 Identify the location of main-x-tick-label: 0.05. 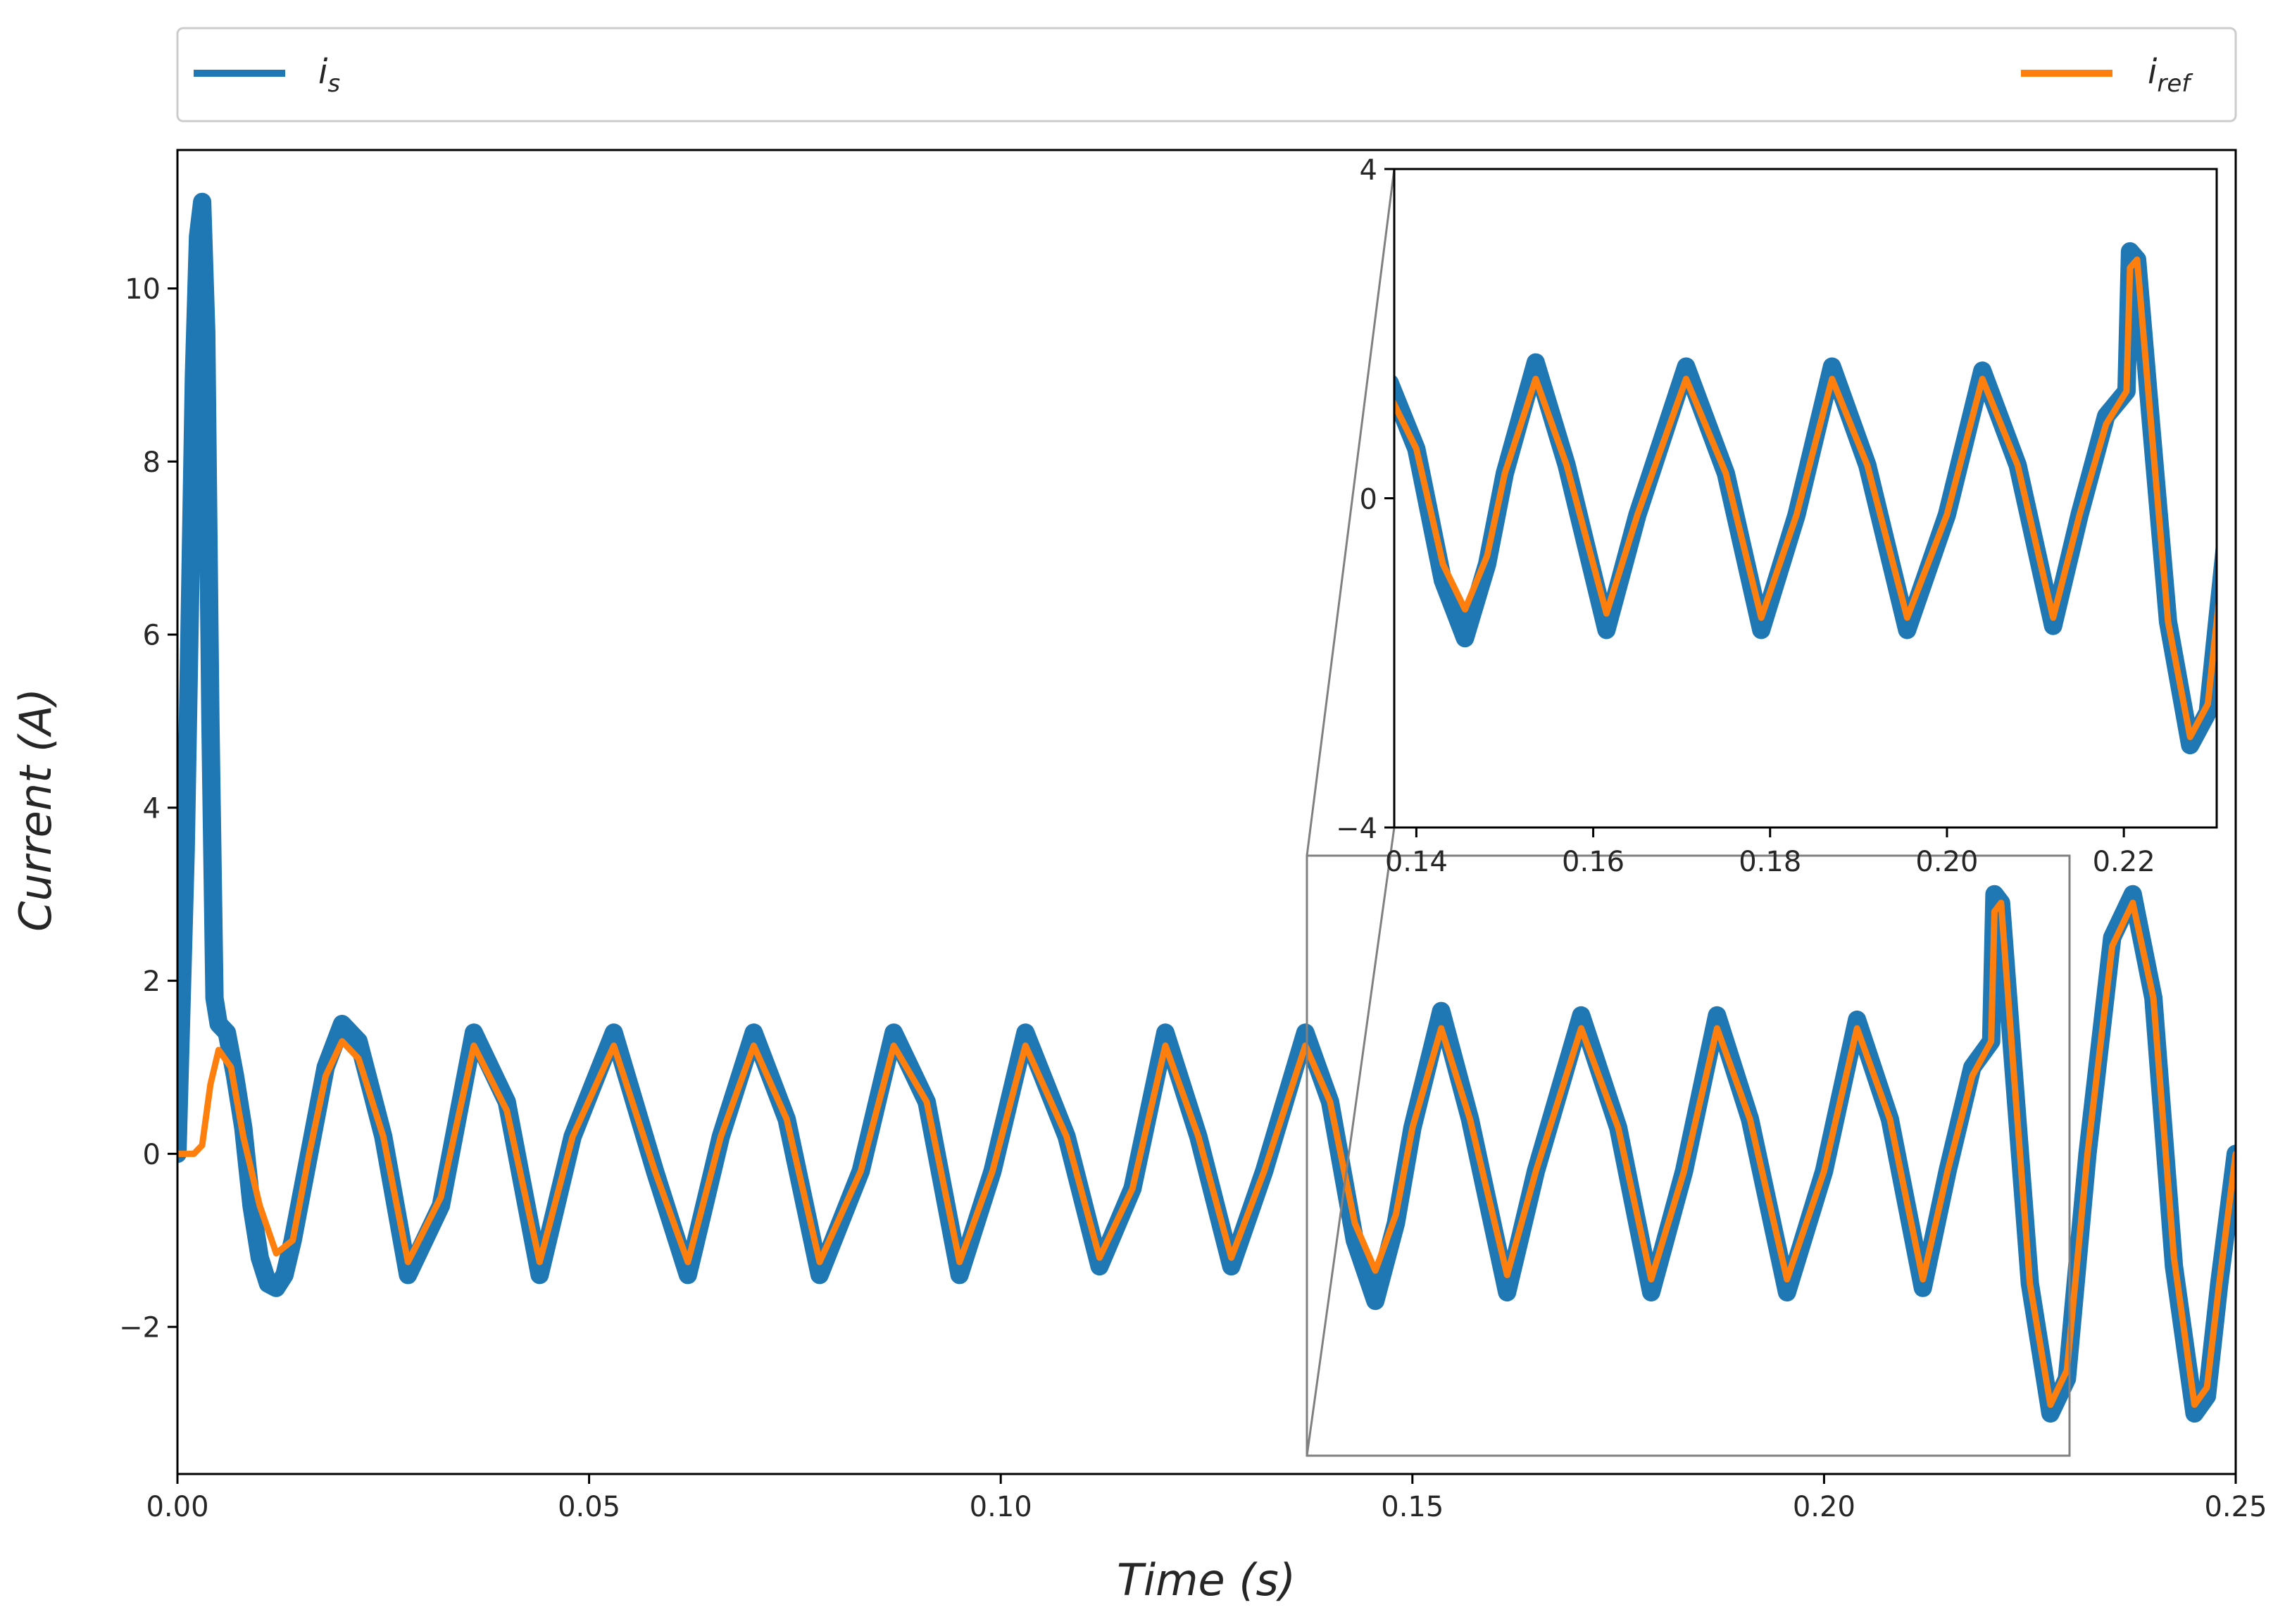
(589, 1507).